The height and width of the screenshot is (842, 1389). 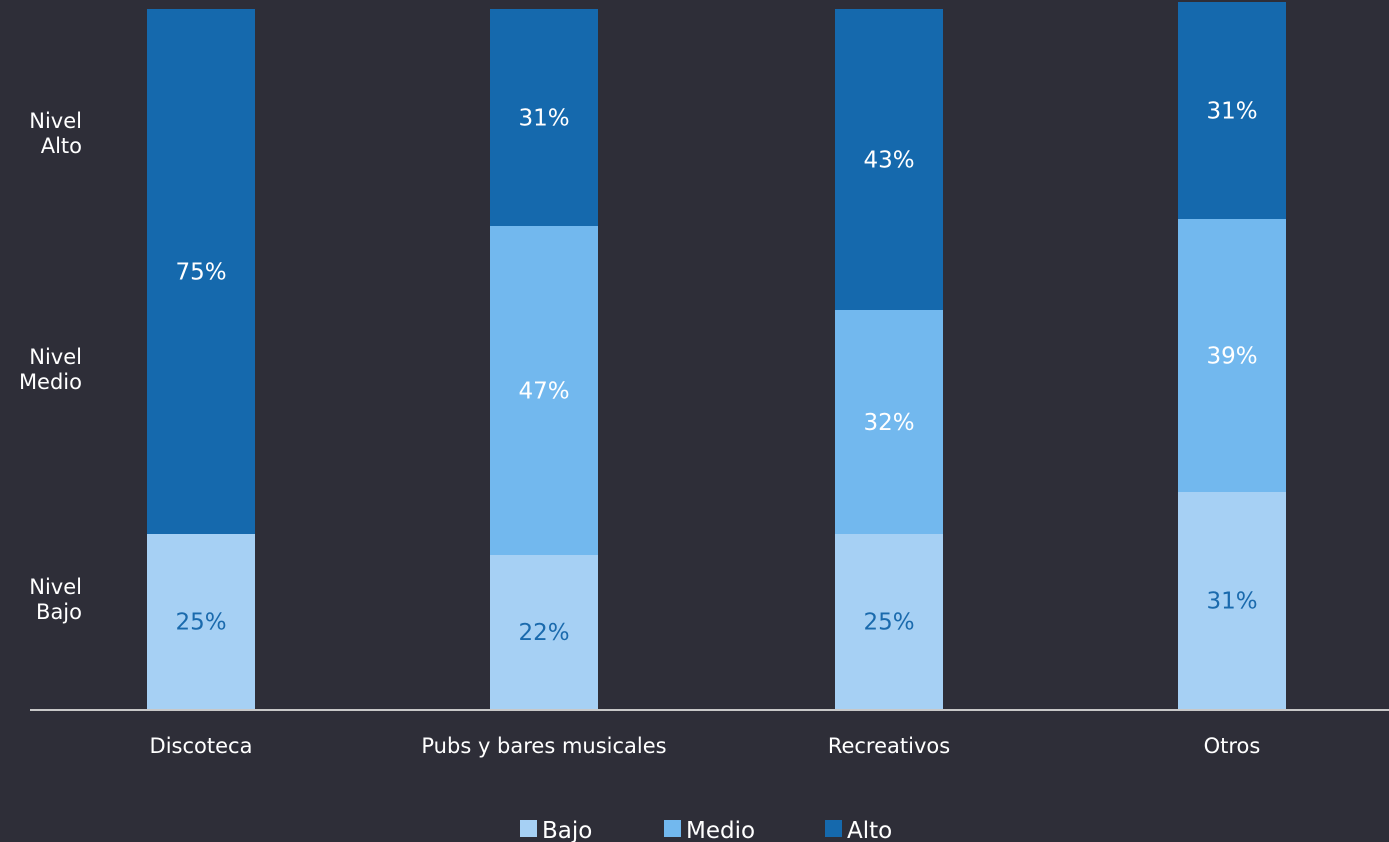 What do you see at coordinates (50, 369) in the screenshot?
I see `side-label-medio: Nivel Medio` at bounding box center [50, 369].